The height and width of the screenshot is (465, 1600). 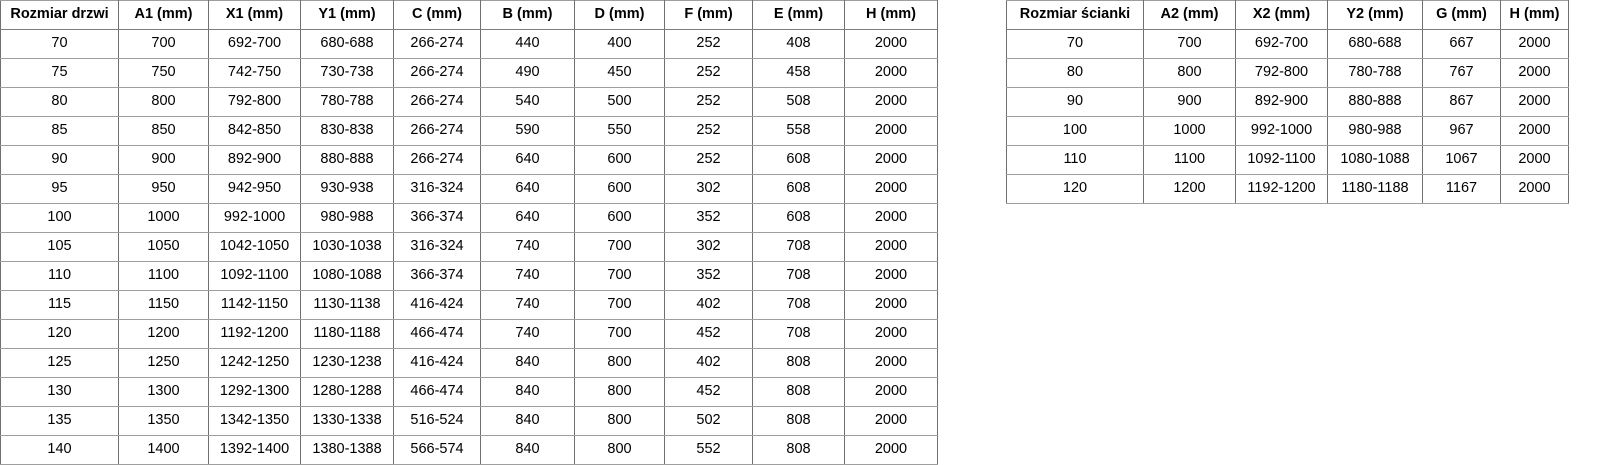 What do you see at coordinates (527, 102) in the screenshot?
I see `door-cell-r2-c5: 540` at bounding box center [527, 102].